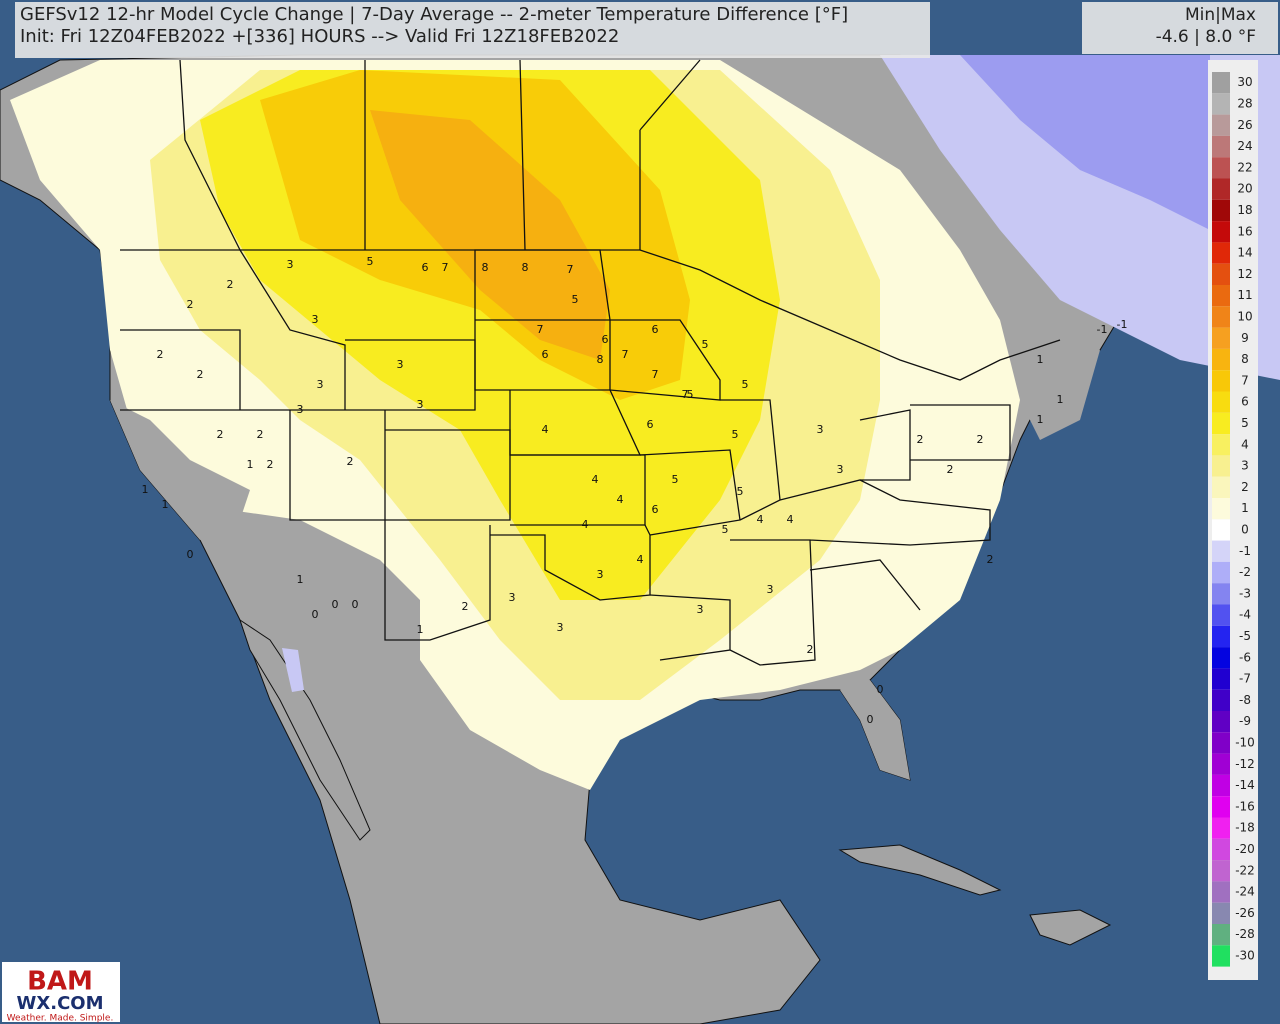 This screenshot has width=1280, height=1024. Describe the element at coordinates (1245, 508) in the screenshot. I see `legend-label: 1` at that location.